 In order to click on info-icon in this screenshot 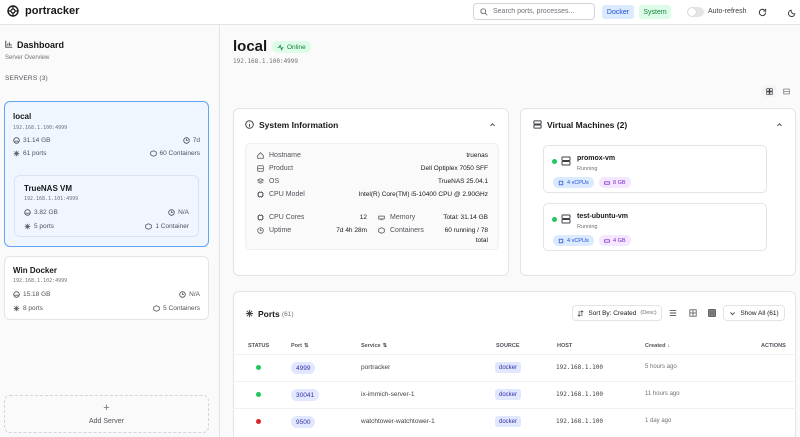, I will do `click(249, 124)`.